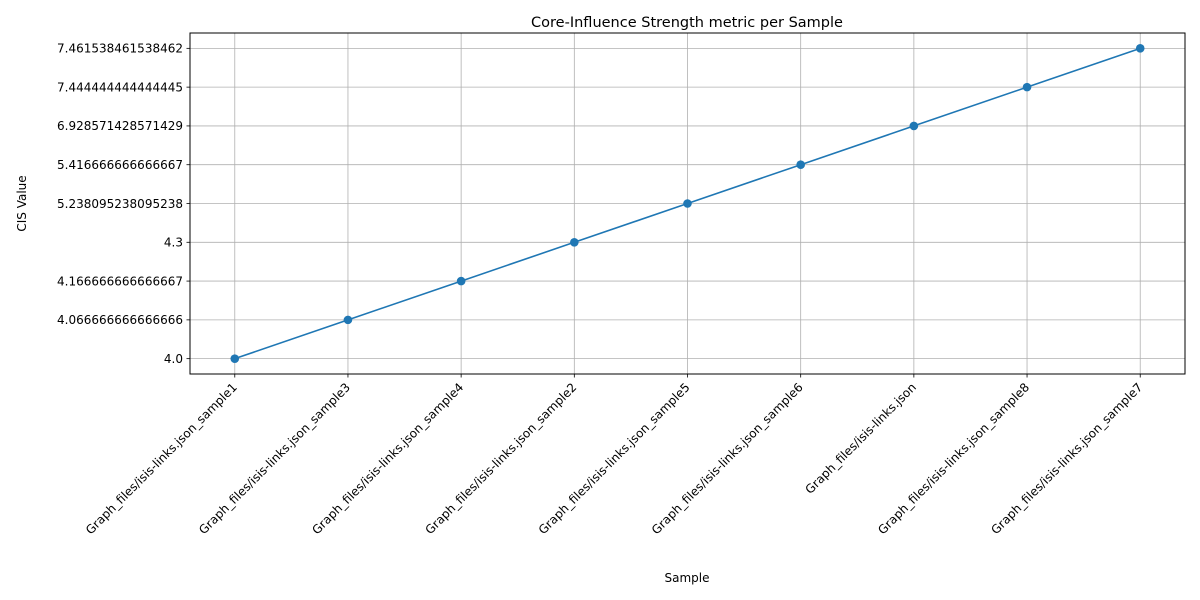 This screenshot has height=600, width=1200. What do you see at coordinates (687, 578) in the screenshot?
I see `x-axis-title: Sample` at bounding box center [687, 578].